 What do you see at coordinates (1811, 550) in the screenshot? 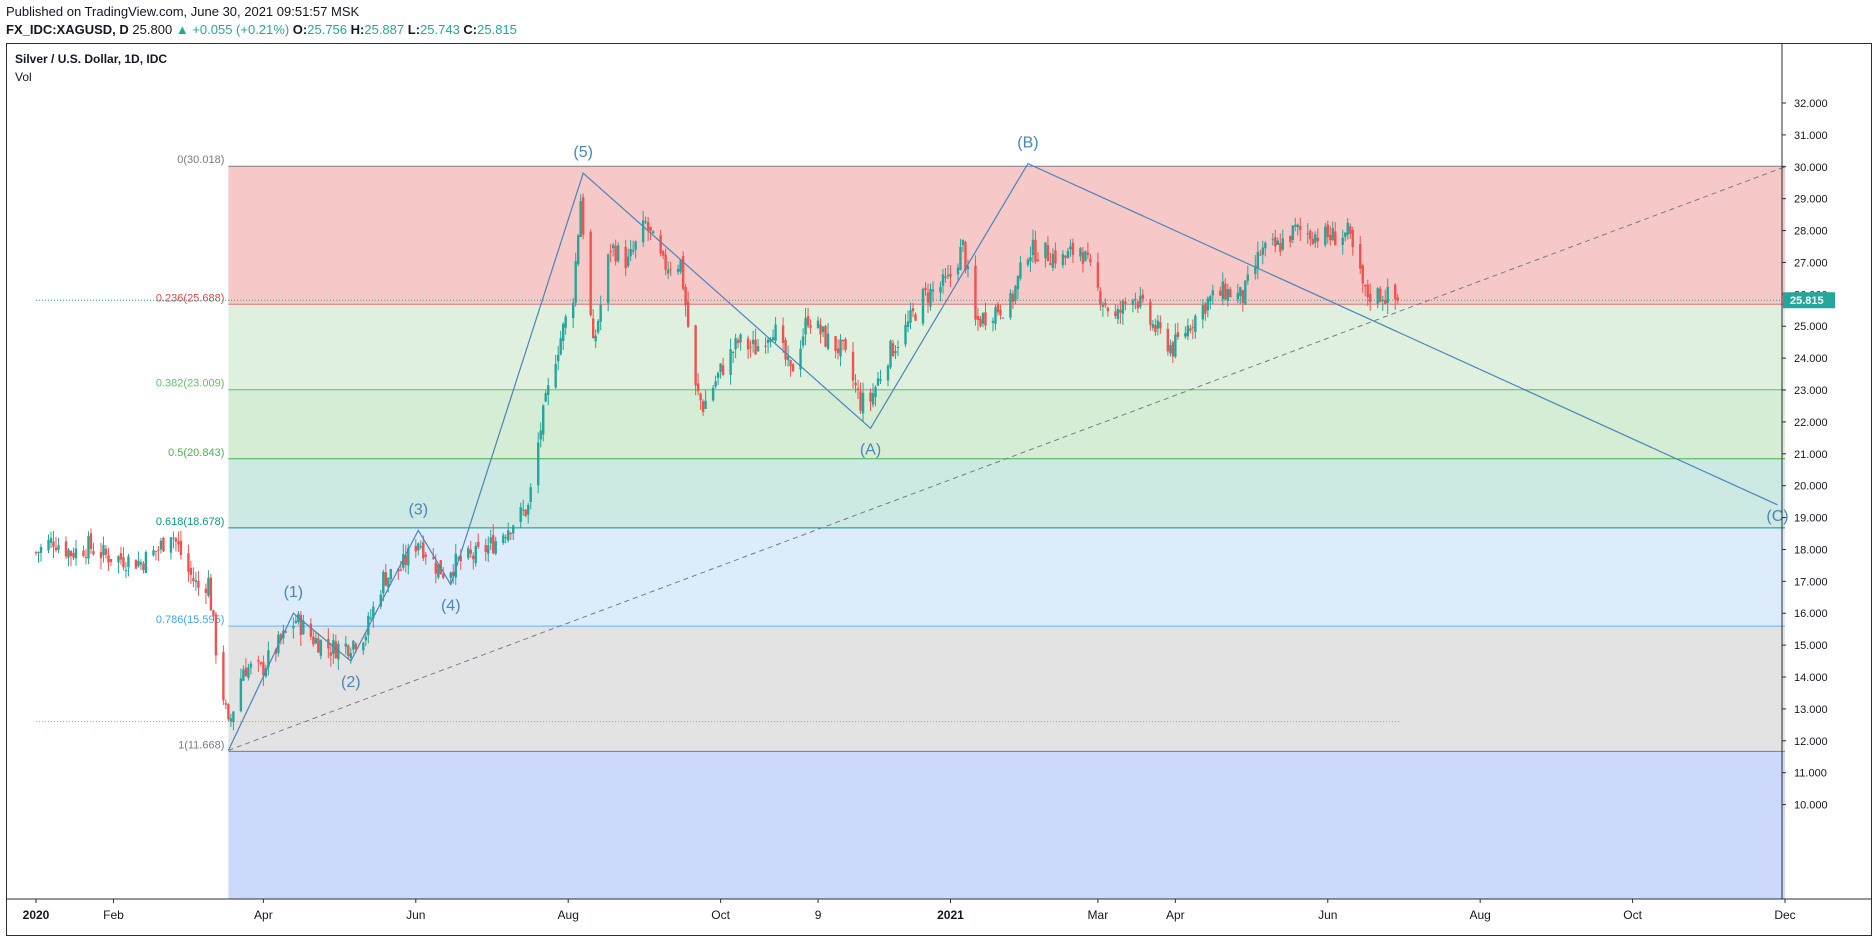
I see `price-tick-label: 18.000` at bounding box center [1811, 550].